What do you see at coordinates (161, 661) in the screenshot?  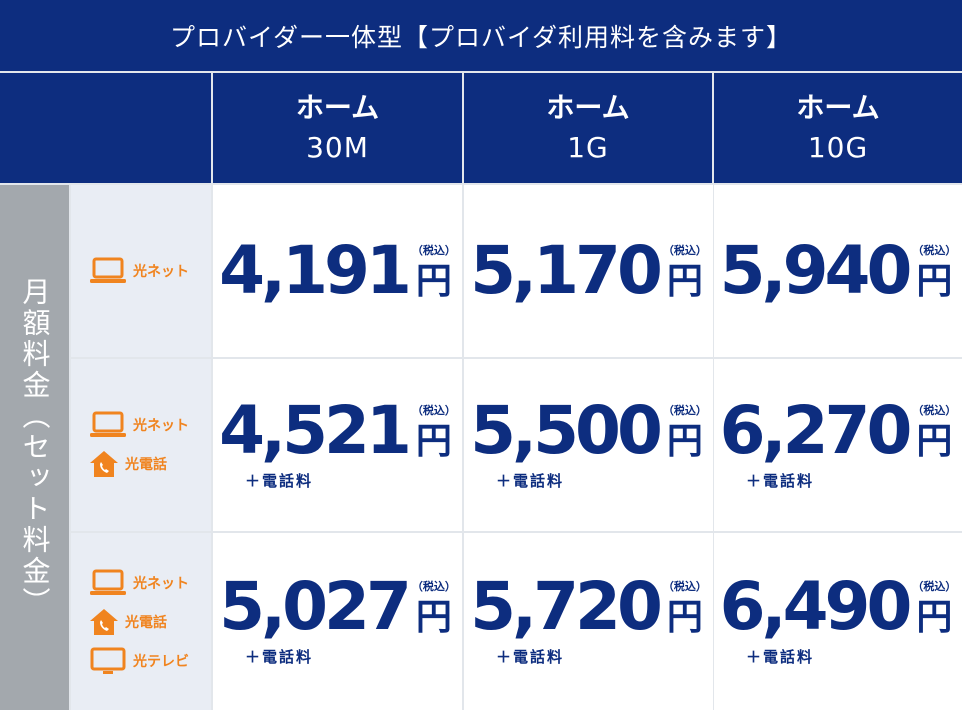 I see `service-label: 光テレビ` at bounding box center [161, 661].